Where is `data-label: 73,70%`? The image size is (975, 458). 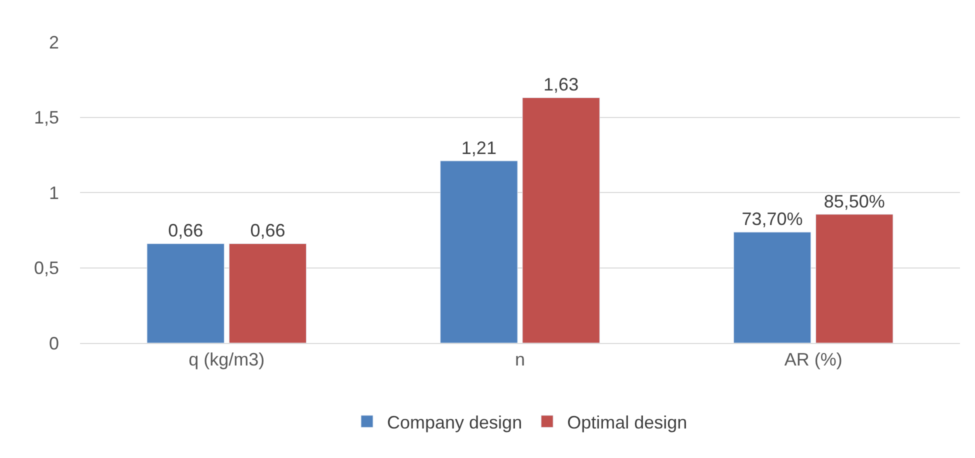
data-label: 73,70% is located at coordinates (772, 219).